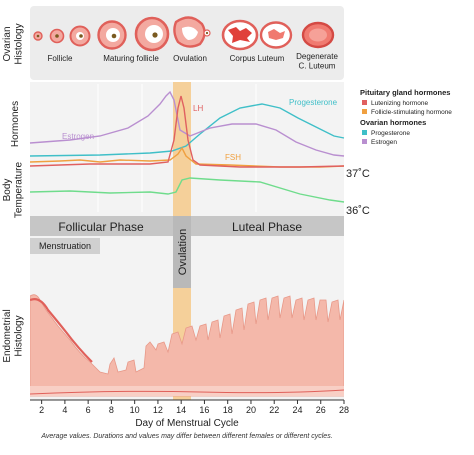 Image resolution: width=474 pixels, height=455 pixels. I want to click on progesterone-label: Progesterone, so click(313, 102).